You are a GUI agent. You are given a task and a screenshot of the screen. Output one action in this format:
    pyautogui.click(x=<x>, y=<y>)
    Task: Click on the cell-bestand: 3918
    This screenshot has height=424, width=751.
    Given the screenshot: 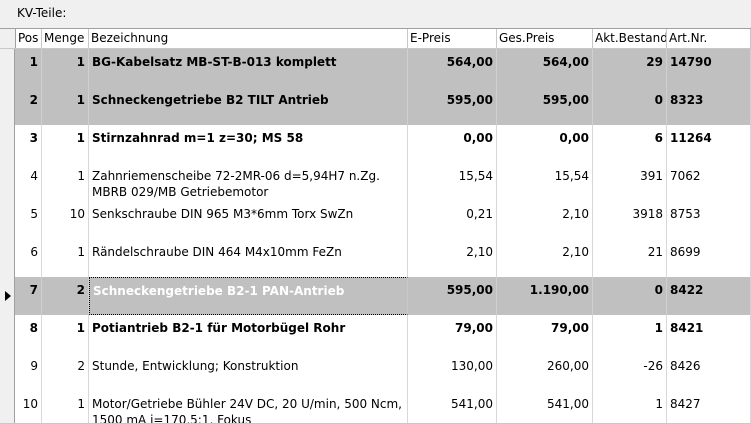 What is the action you would take?
    pyautogui.click(x=630, y=220)
    